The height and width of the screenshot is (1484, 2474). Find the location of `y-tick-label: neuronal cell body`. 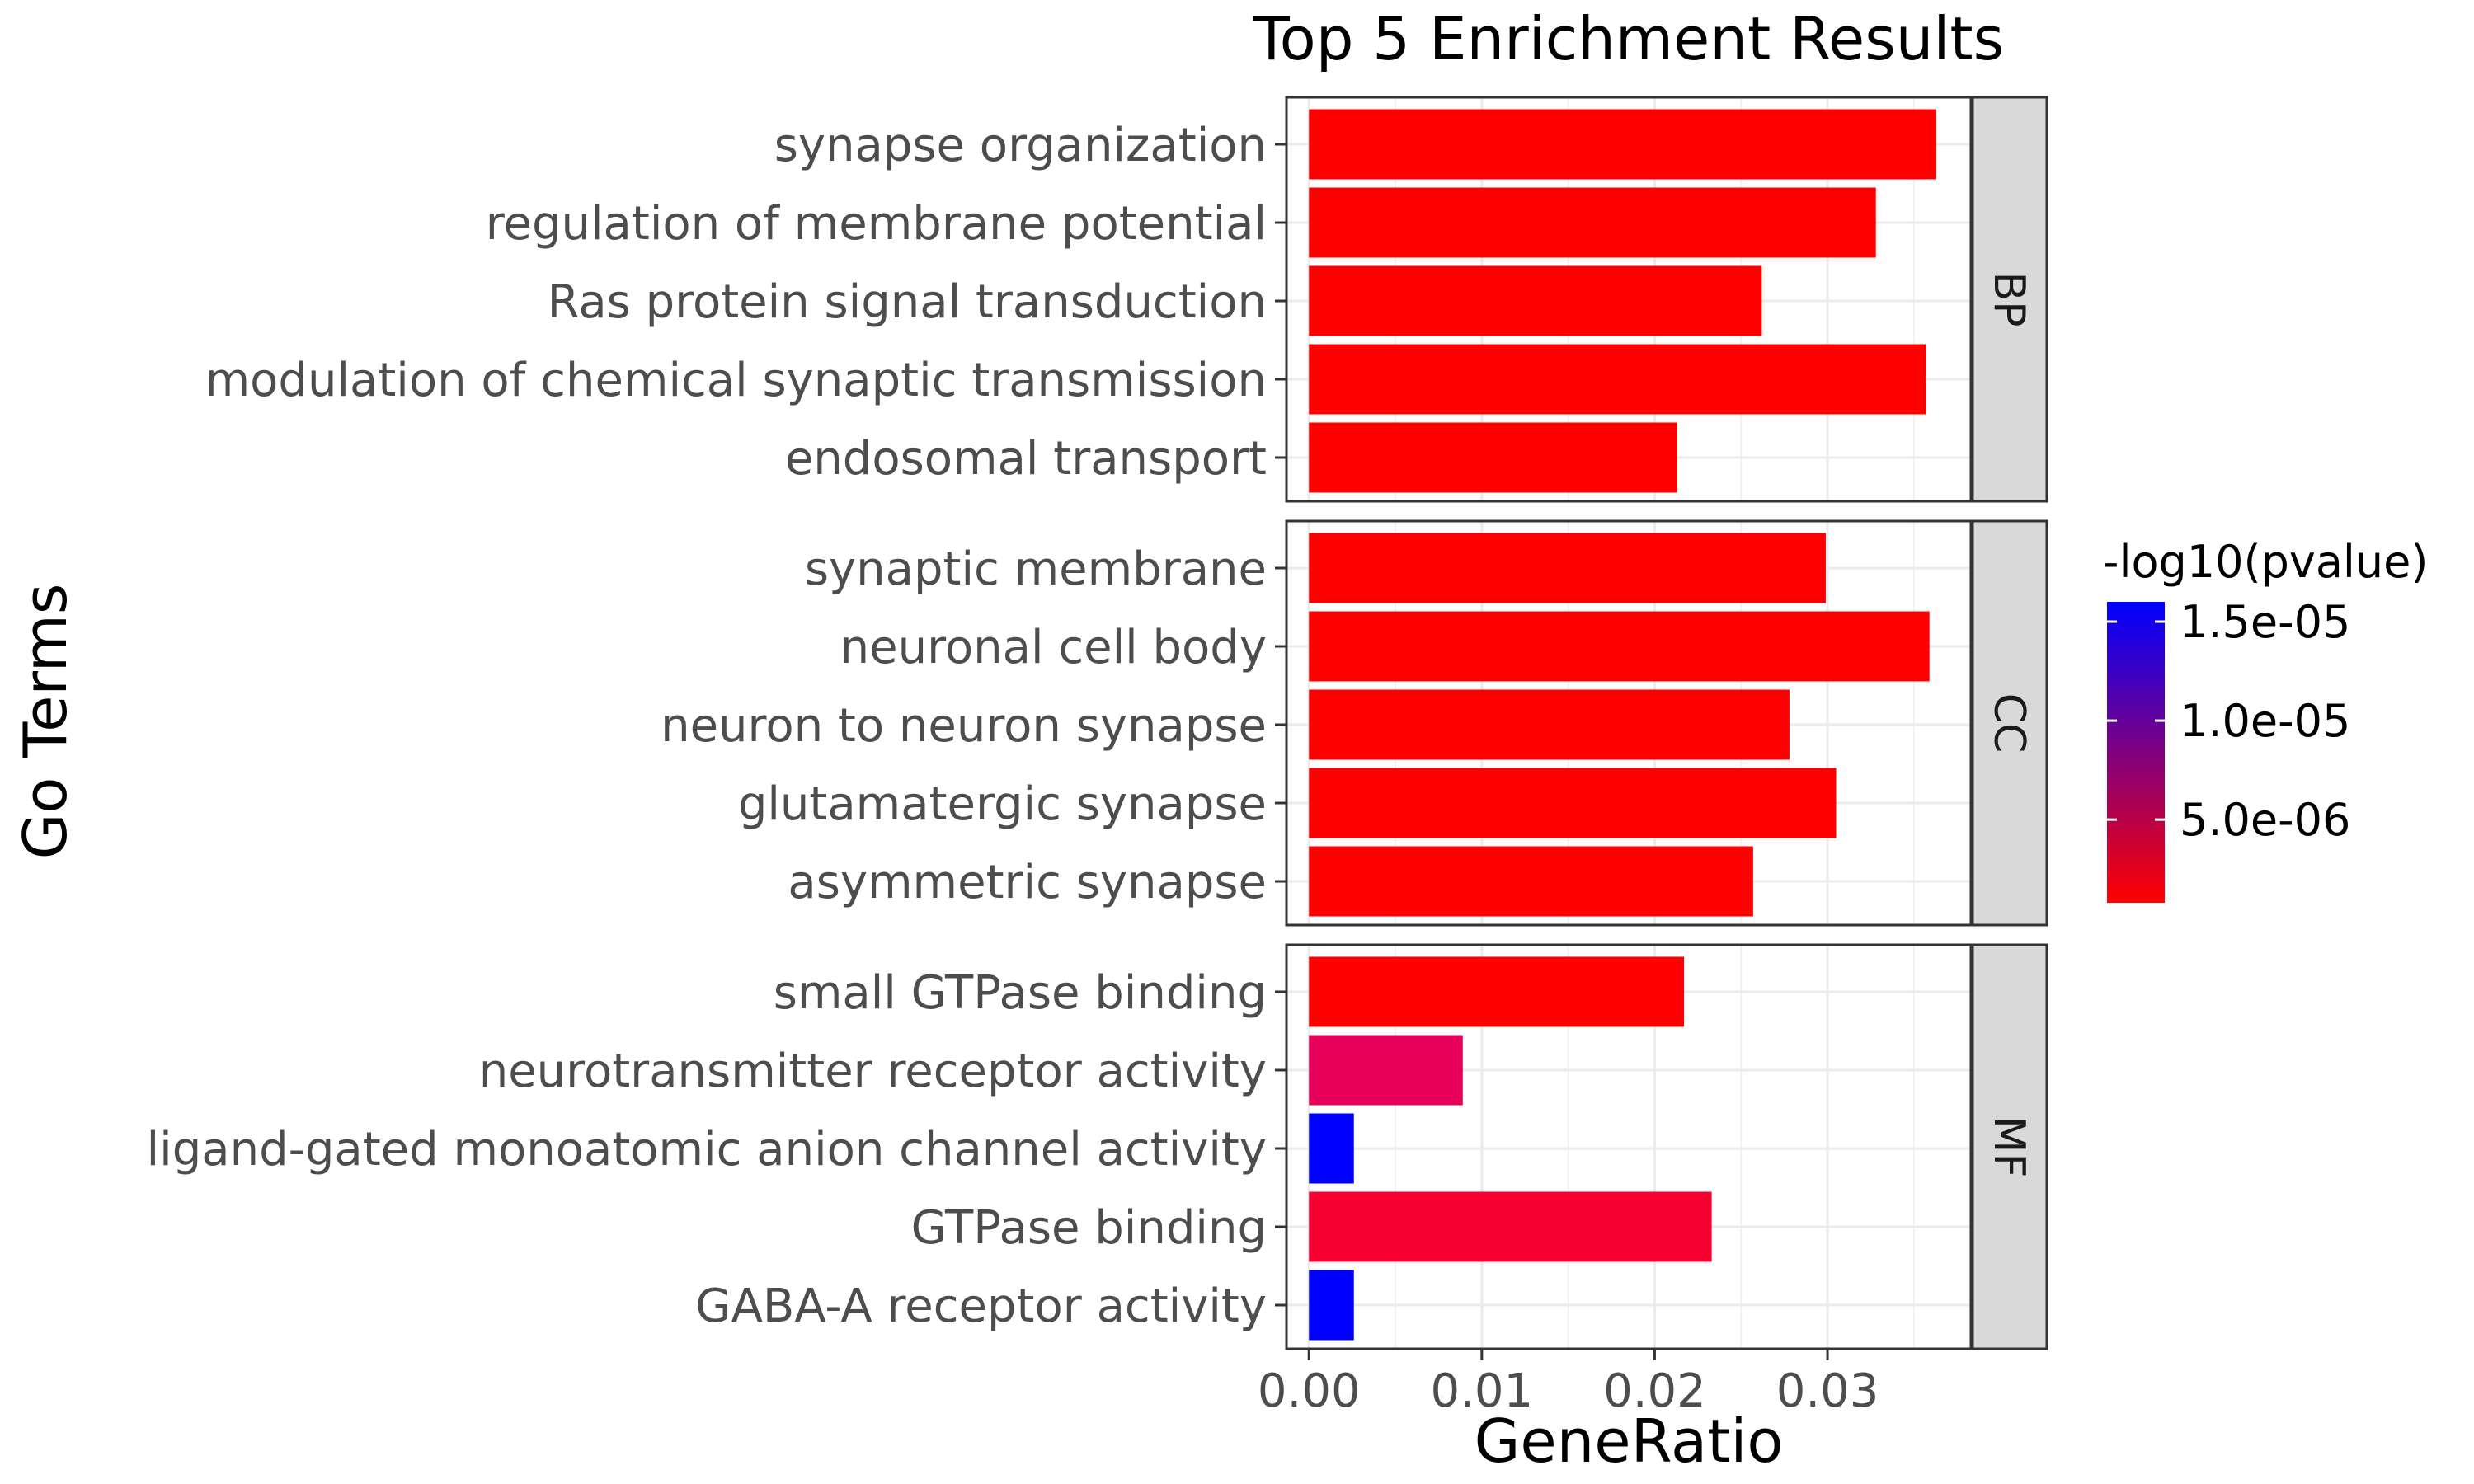

y-tick-label: neuronal cell body is located at coordinates (1053, 647).